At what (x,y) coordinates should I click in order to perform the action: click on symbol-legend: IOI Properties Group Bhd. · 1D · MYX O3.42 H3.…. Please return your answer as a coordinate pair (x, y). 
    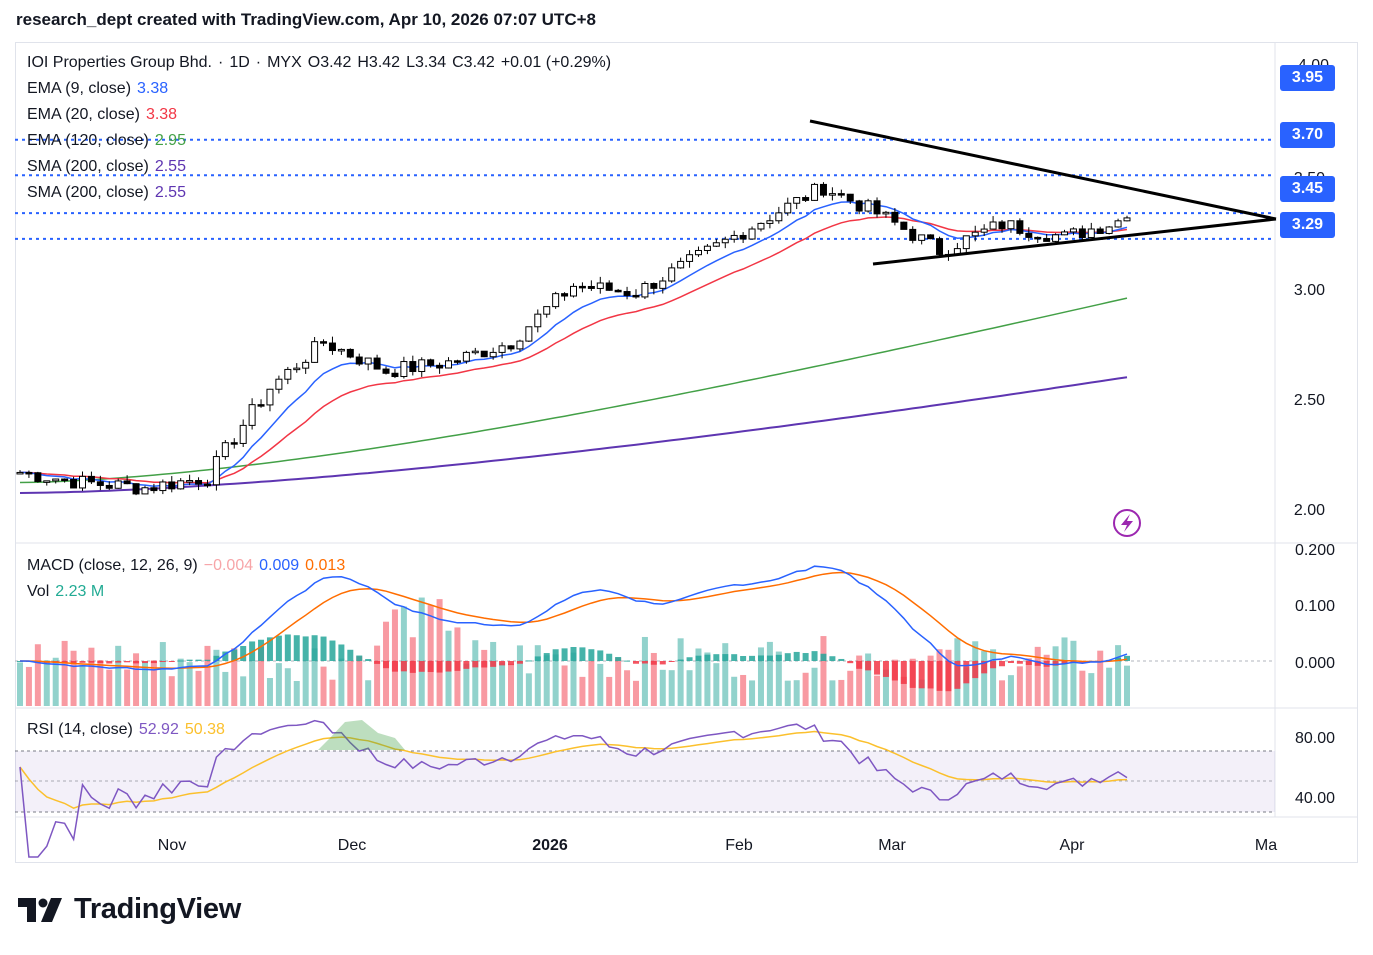
    Looking at the image, I should click on (322, 63).